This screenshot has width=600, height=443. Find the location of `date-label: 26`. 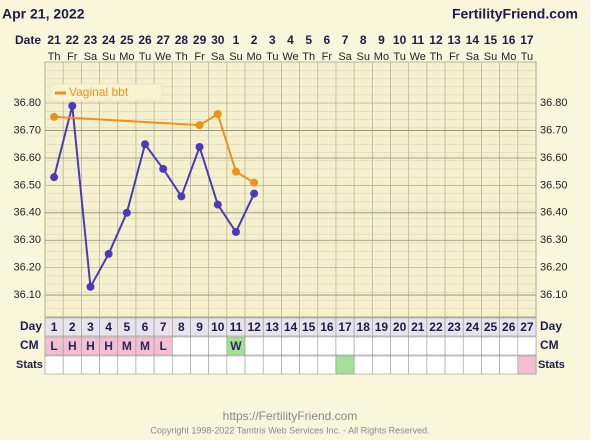

date-label: 26 is located at coordinates (145, 40).